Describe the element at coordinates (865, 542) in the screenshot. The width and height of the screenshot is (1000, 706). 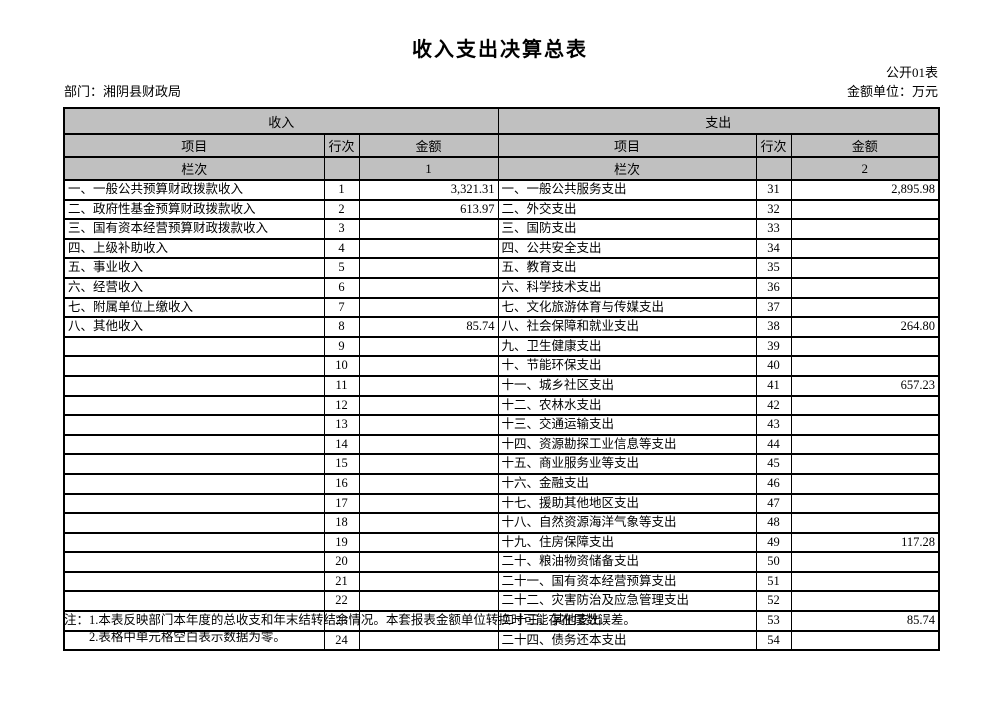
I see `expense-amount-cell: 117.28` at that location.